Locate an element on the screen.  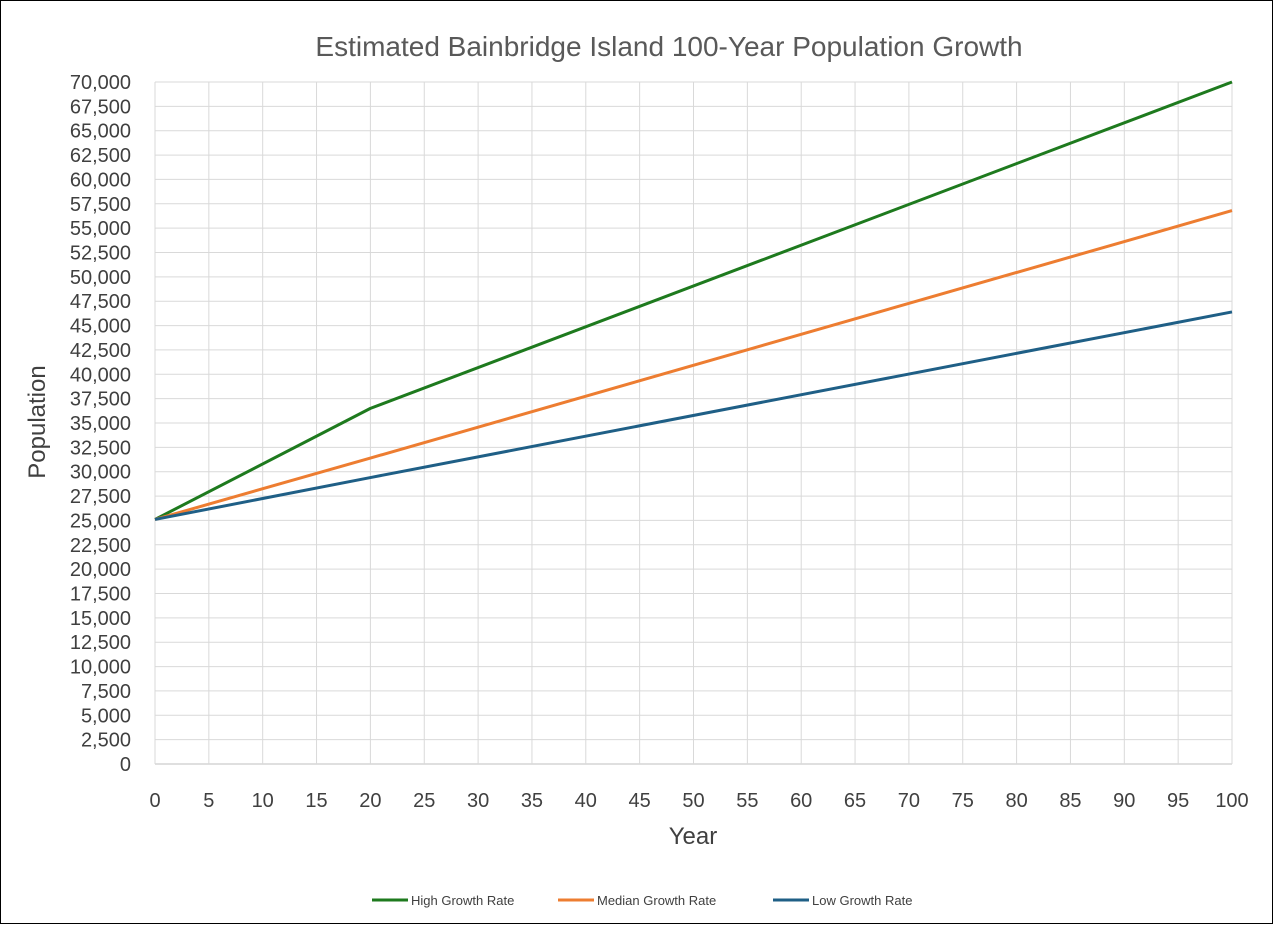
y-tick-label: 7,500 is located at coordinates (106, 692).